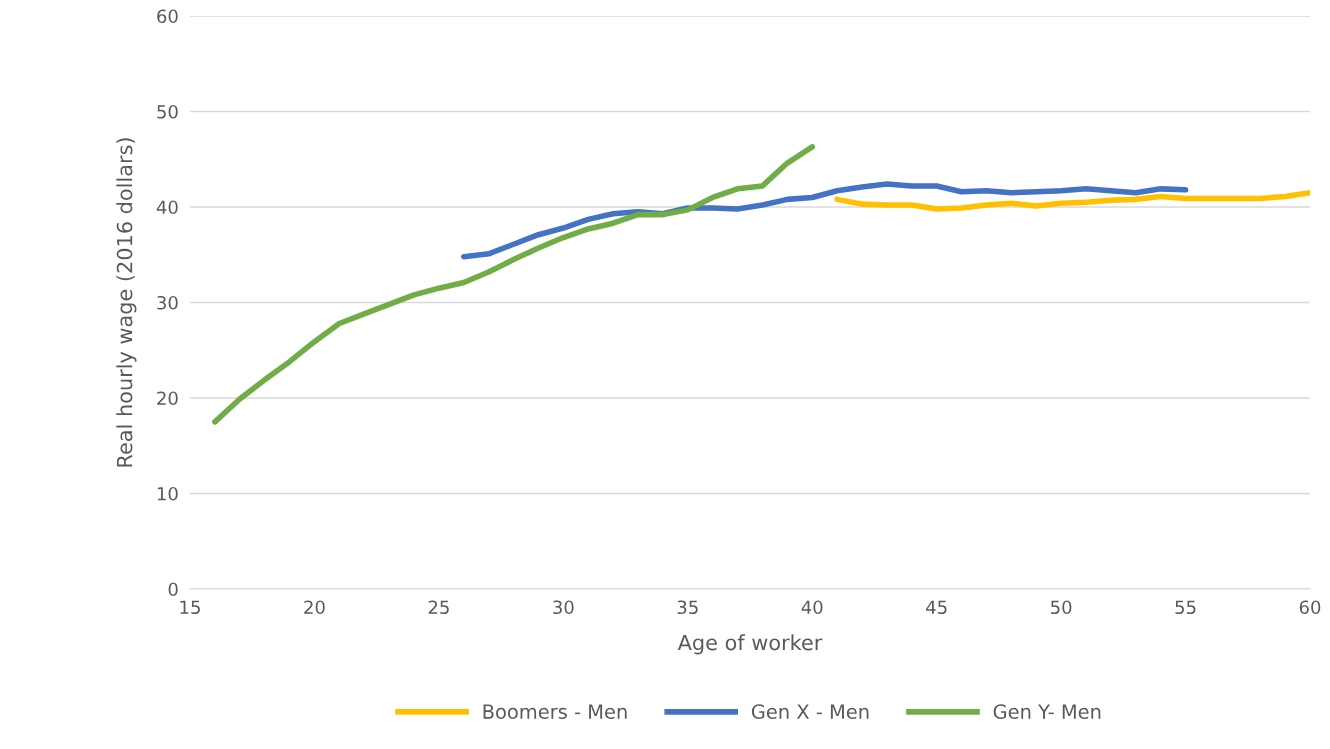  I want to click on x-tick-label: 55, so click(1185, 607).